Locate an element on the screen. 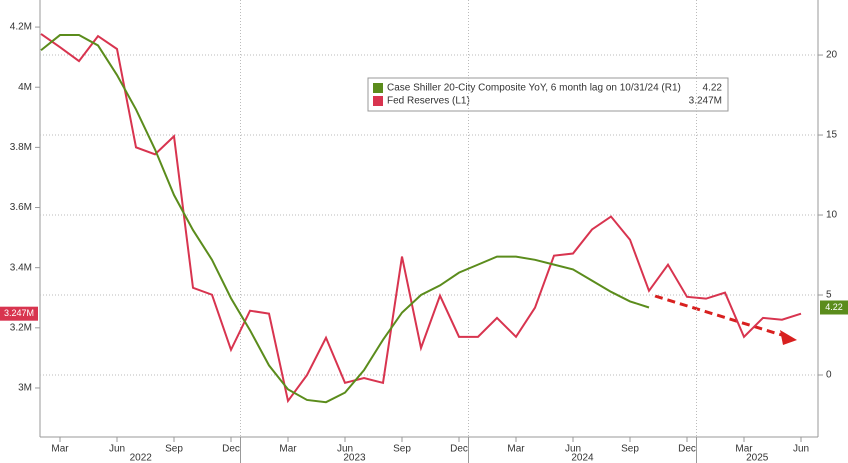 This screenshot has height=463, width=848. arrow-head is located at coordinates (788, 337).